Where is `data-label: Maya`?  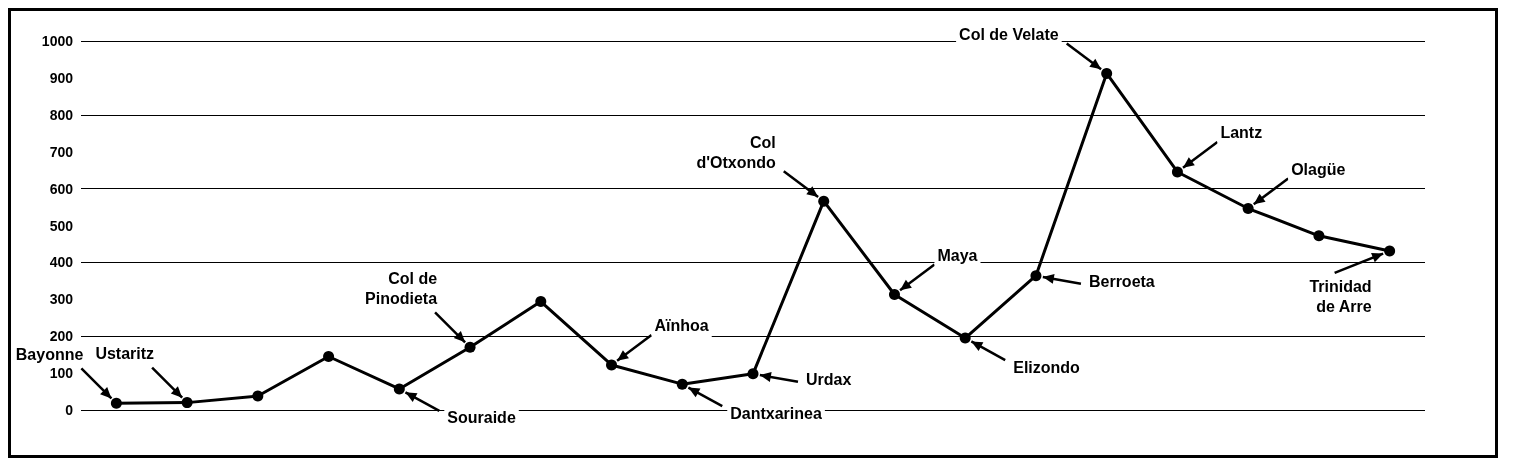
data-label: Maya is located at coordinates (957, 255).